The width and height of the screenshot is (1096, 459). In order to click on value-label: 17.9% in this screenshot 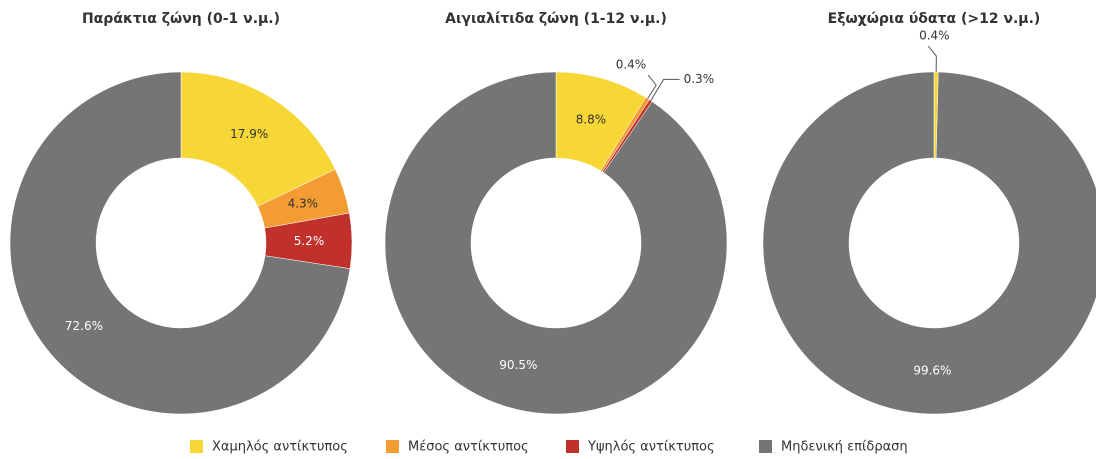, I will do `click(249, 134)`.